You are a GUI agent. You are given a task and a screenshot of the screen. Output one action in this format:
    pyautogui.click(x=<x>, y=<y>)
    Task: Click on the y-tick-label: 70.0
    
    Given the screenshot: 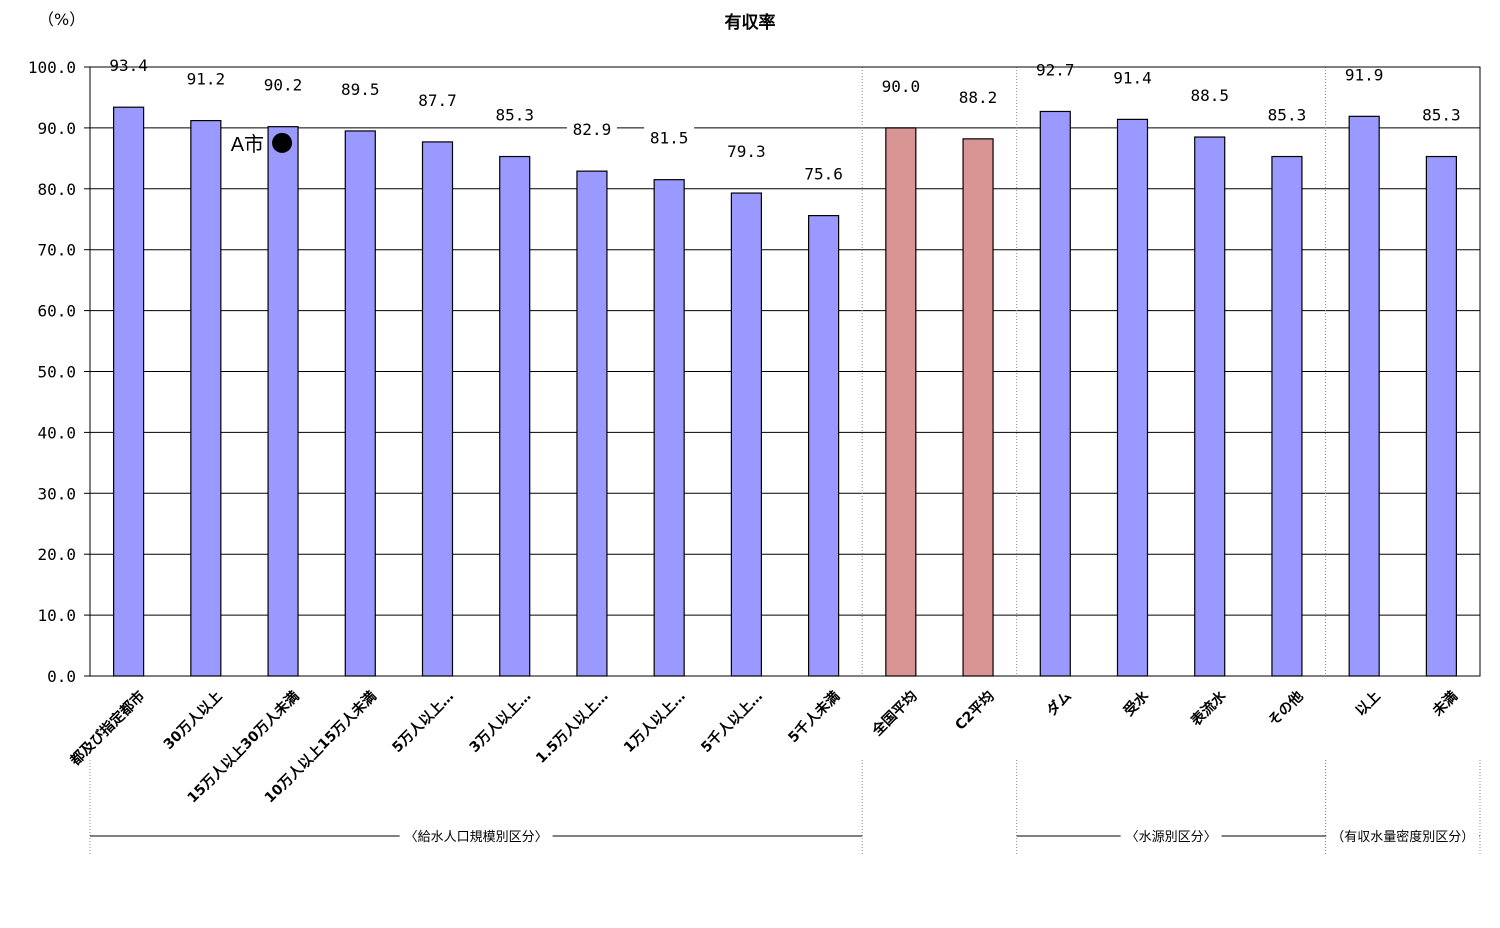 What is the action you would take?
    pyautogui.click(x=56, y=250)
    